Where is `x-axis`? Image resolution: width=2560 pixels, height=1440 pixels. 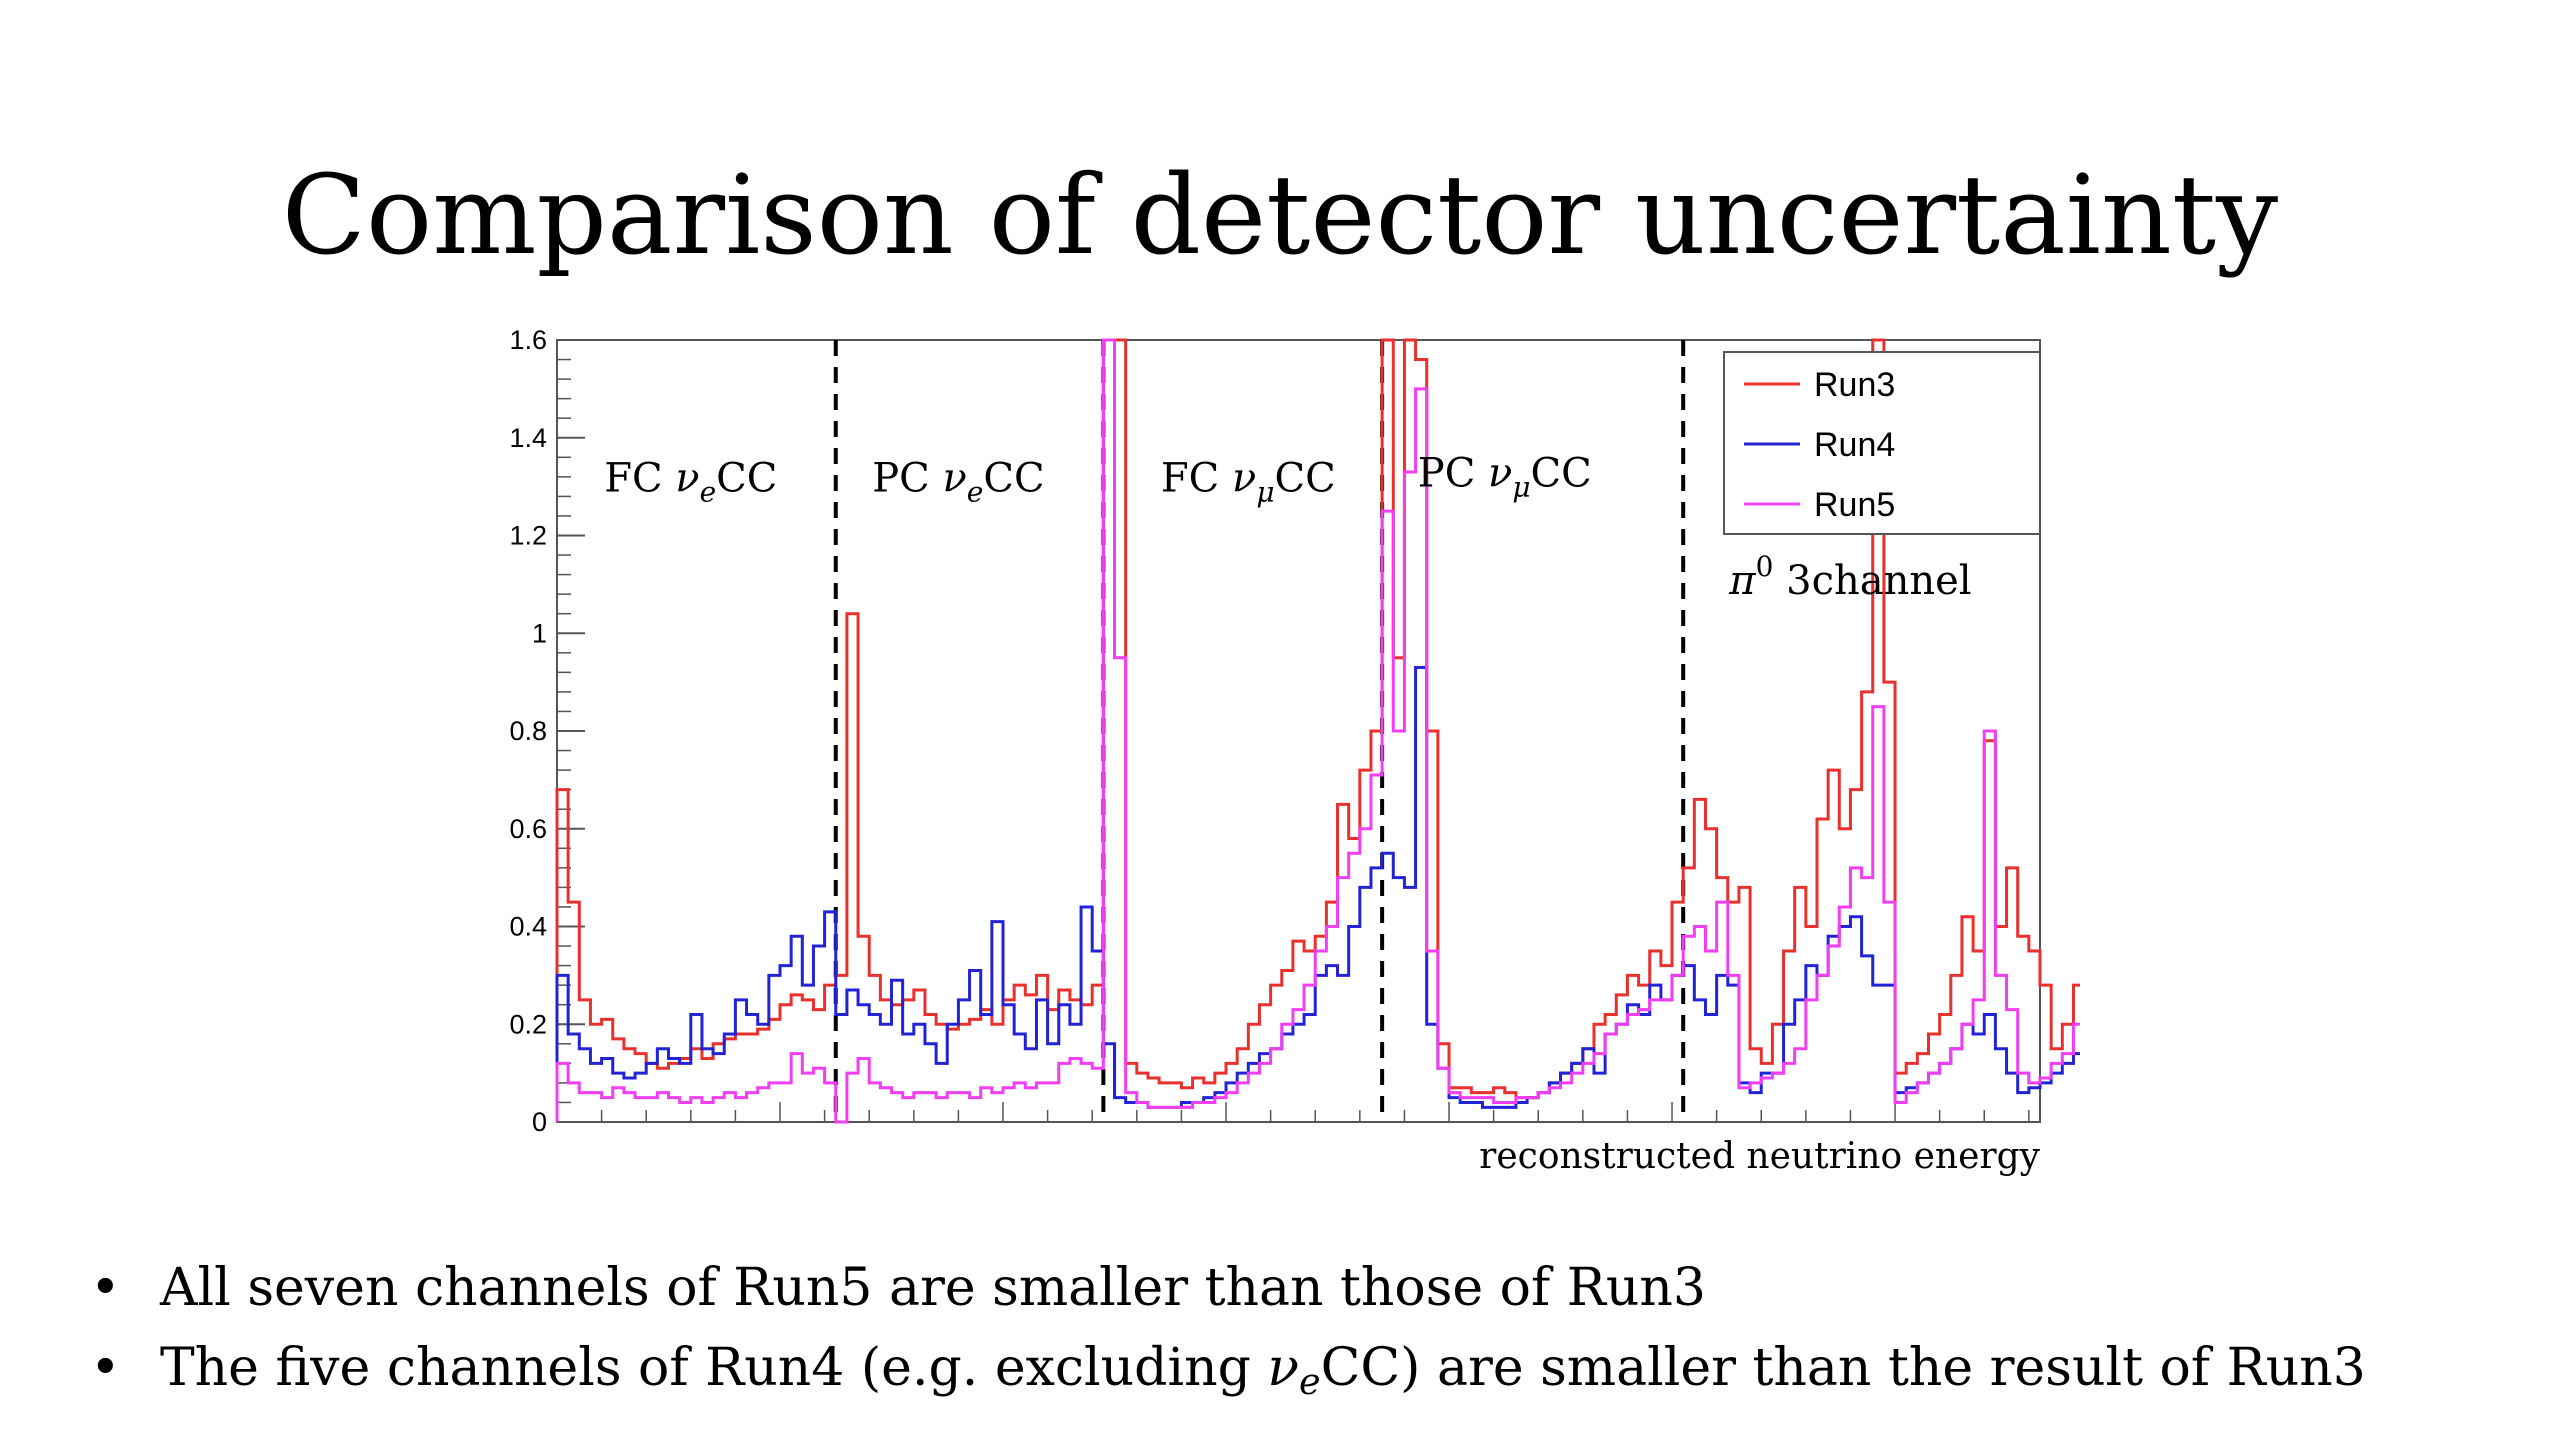
x-axis is located at coordinates (1293, 1112).